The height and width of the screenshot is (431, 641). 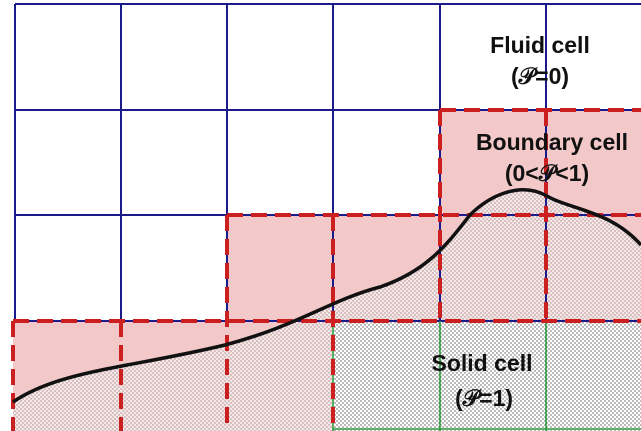 What do you see at coordinates (547, 173) in the screenshot?
I see `boundary-cell-condition: (0<𝒫<1)` at bounding box center [547, 173].